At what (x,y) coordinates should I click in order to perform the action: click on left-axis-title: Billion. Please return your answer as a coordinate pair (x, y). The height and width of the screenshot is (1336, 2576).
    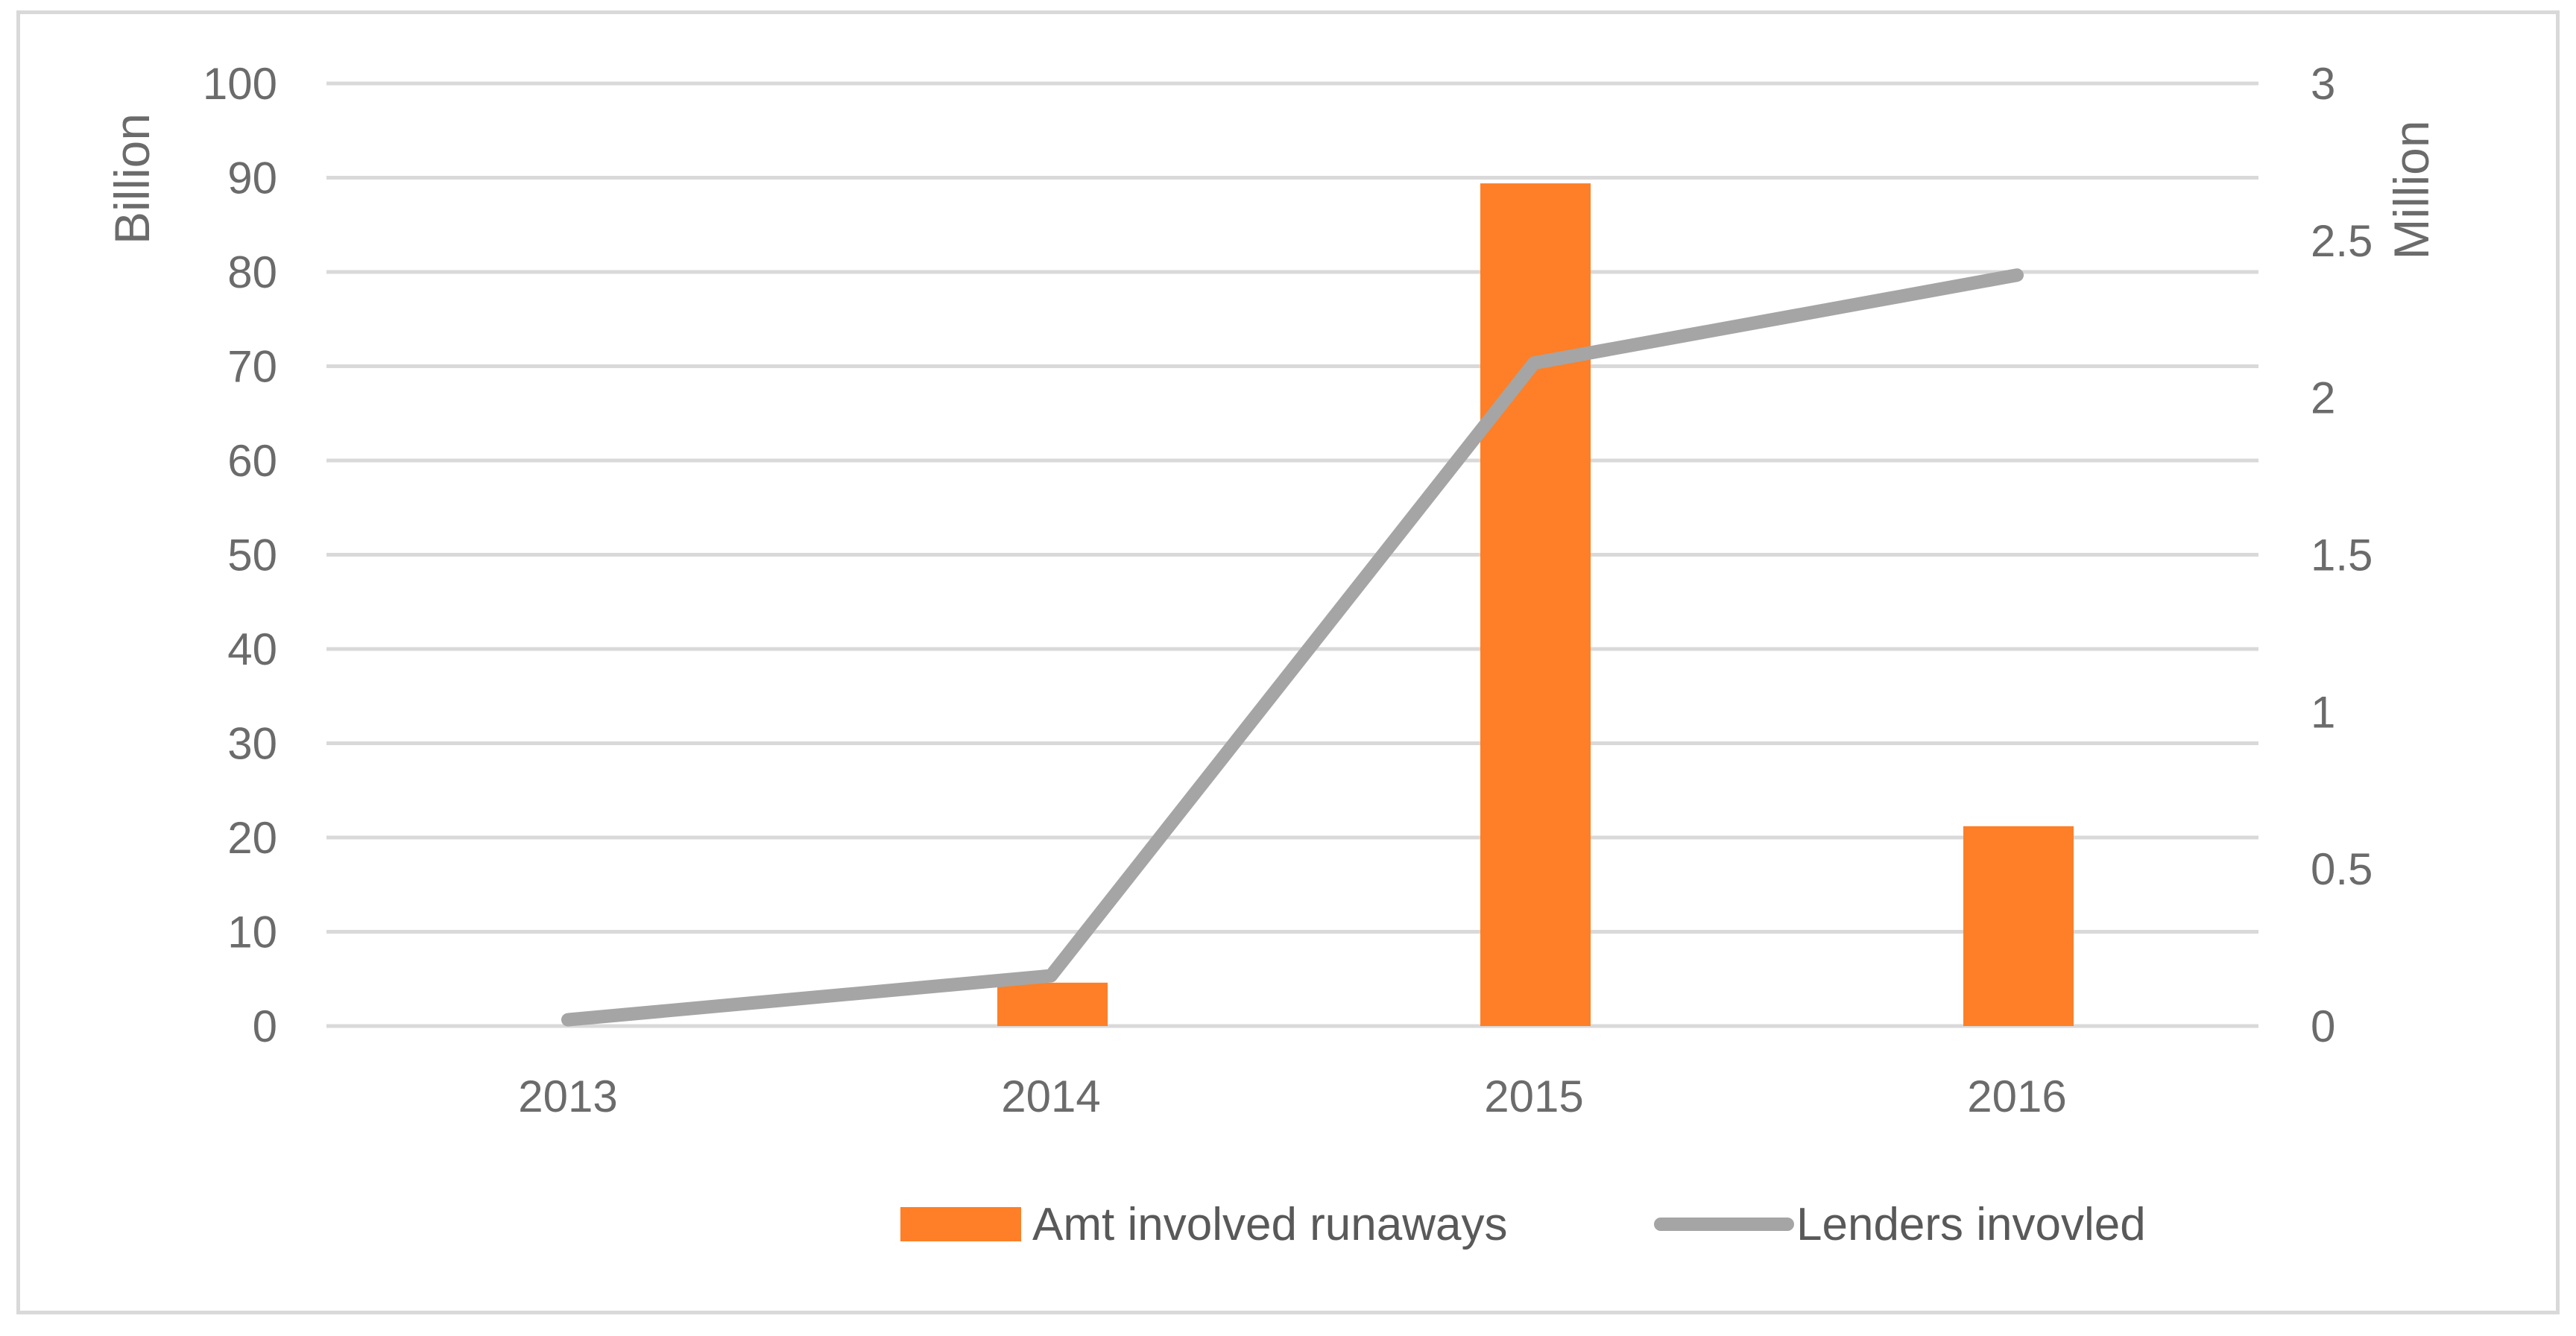
    Looking at the image, I should click on (132, 178).